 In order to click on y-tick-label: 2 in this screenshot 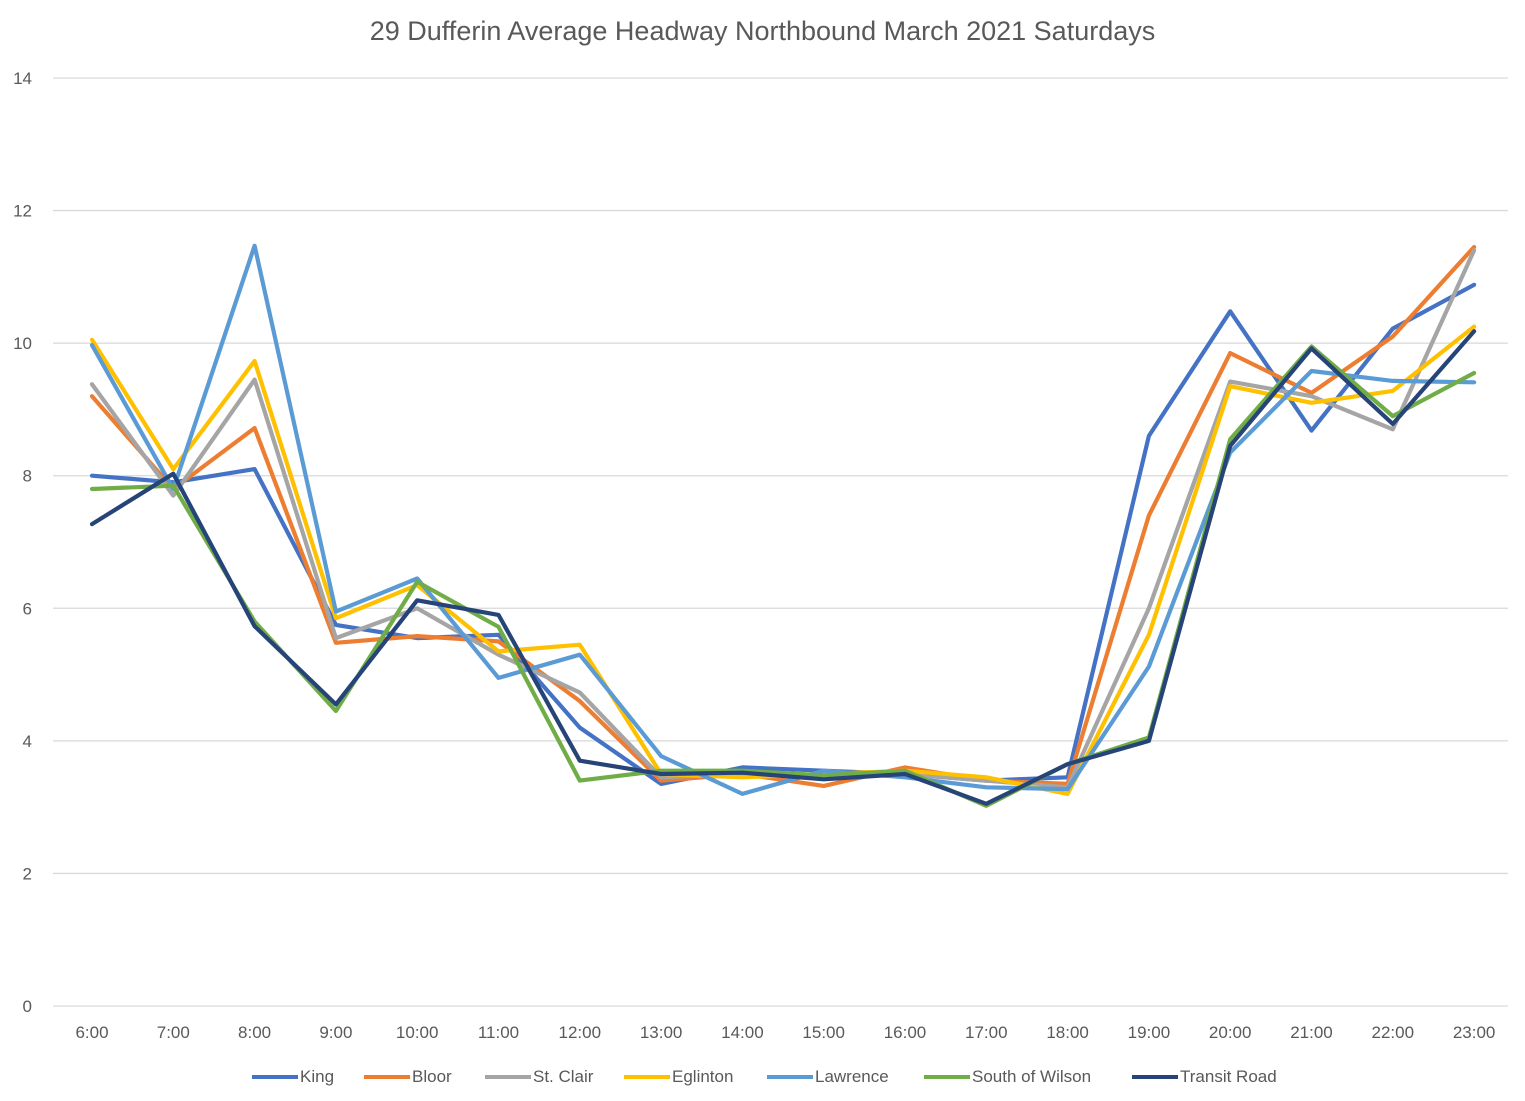, I will do `click(27, 873)`.